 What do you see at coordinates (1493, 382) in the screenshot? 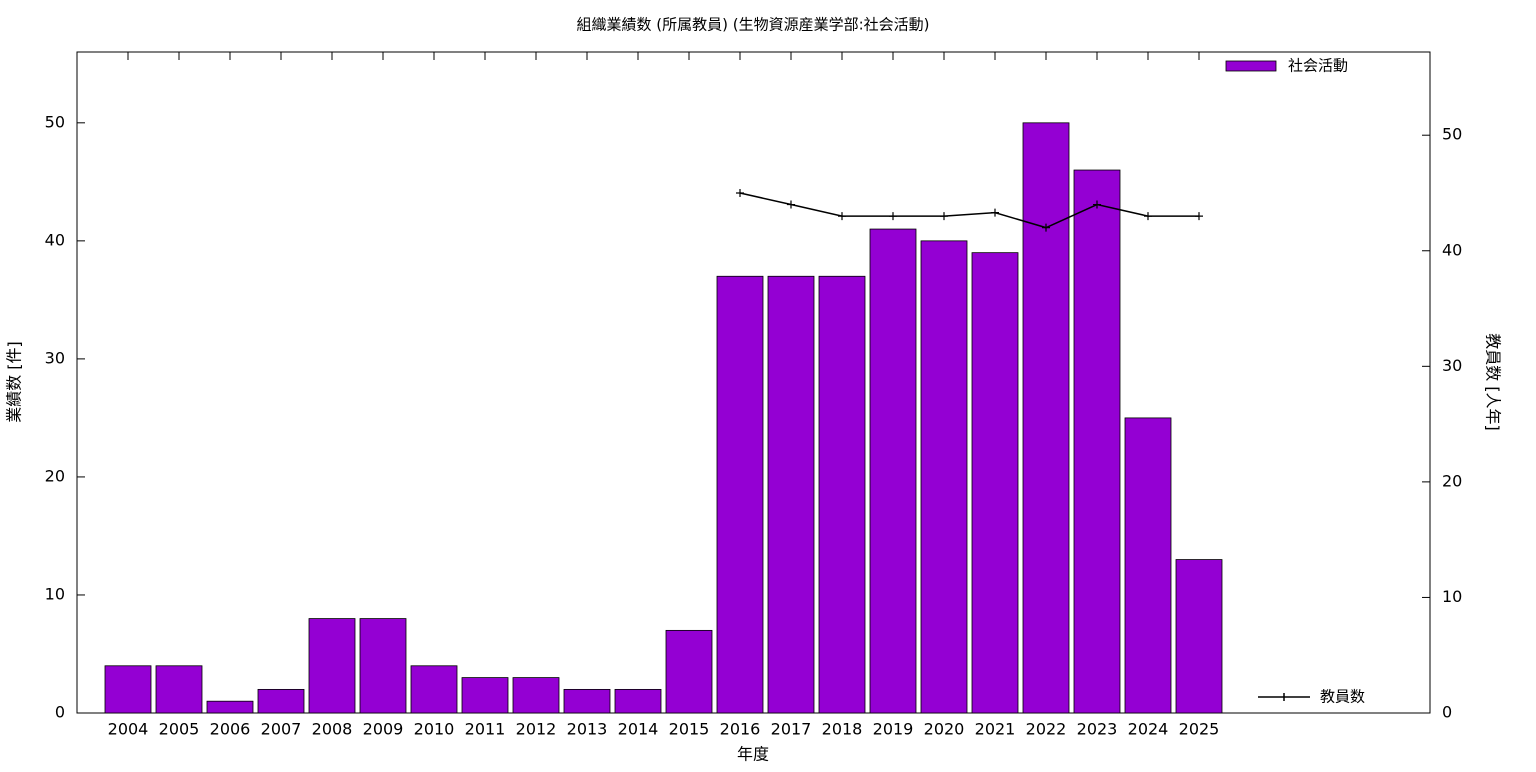
I see `y2-axis-label: 教員数 [人年]` at bounding box center [1493, 382].